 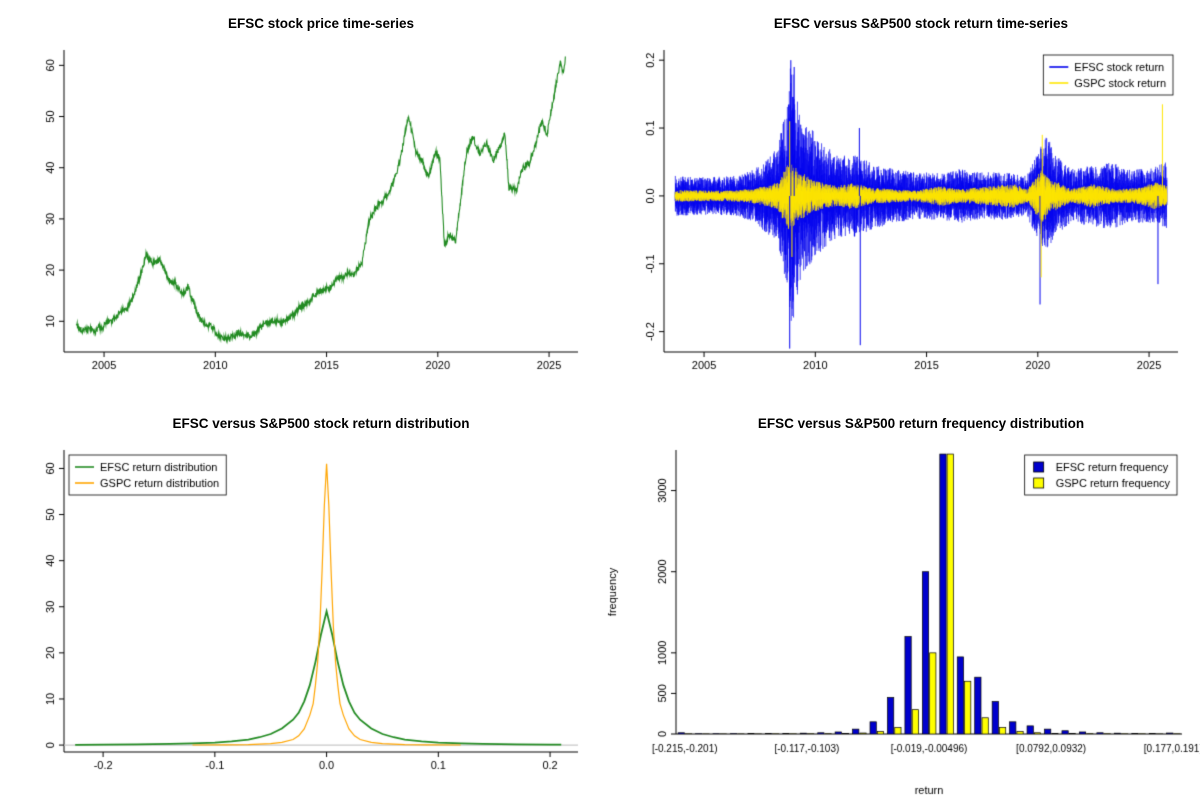 What do you see at coordinates (321, 23) in the screenshot?
I see `price-timeseries-title: EFSC stock price time-series` at bounding box center [321, 23].